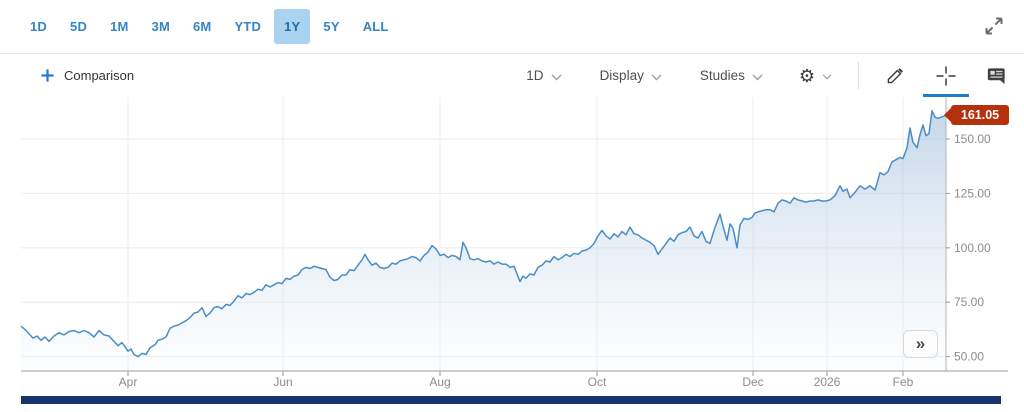 The height and width of the screenshot is (412, 1024). I want to click on settings-dropdown: ⚙, so click(815, 76).